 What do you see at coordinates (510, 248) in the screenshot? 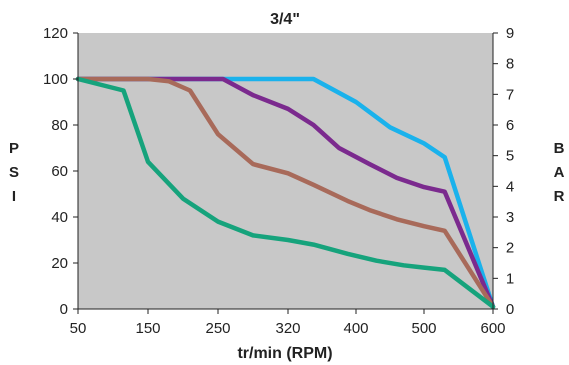
I see `right-tick-label: 2` at bounding box center [510, 248].